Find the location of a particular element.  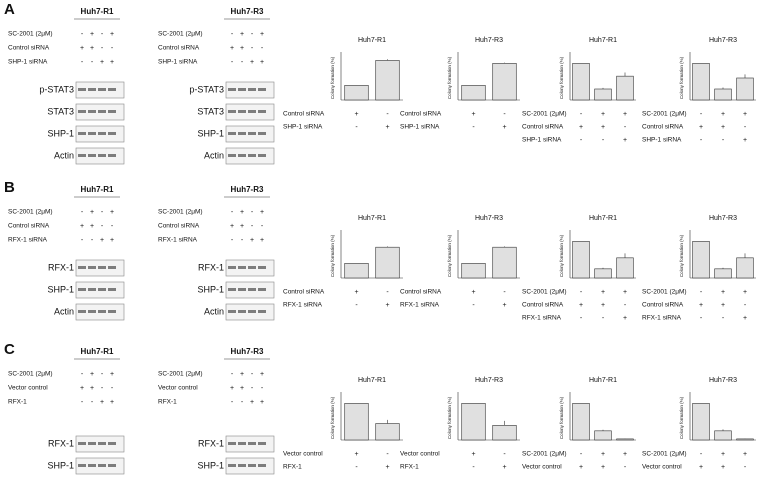

band-label: RFX-1 is located at coordinates (211, 267).